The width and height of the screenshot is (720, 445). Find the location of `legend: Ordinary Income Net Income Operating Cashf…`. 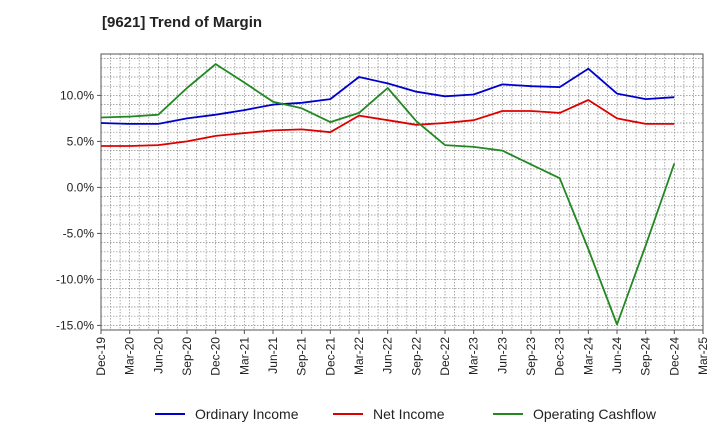

legend: Ordinary Income Net Income Operating Cashf… is located at coordinates (406, 414).